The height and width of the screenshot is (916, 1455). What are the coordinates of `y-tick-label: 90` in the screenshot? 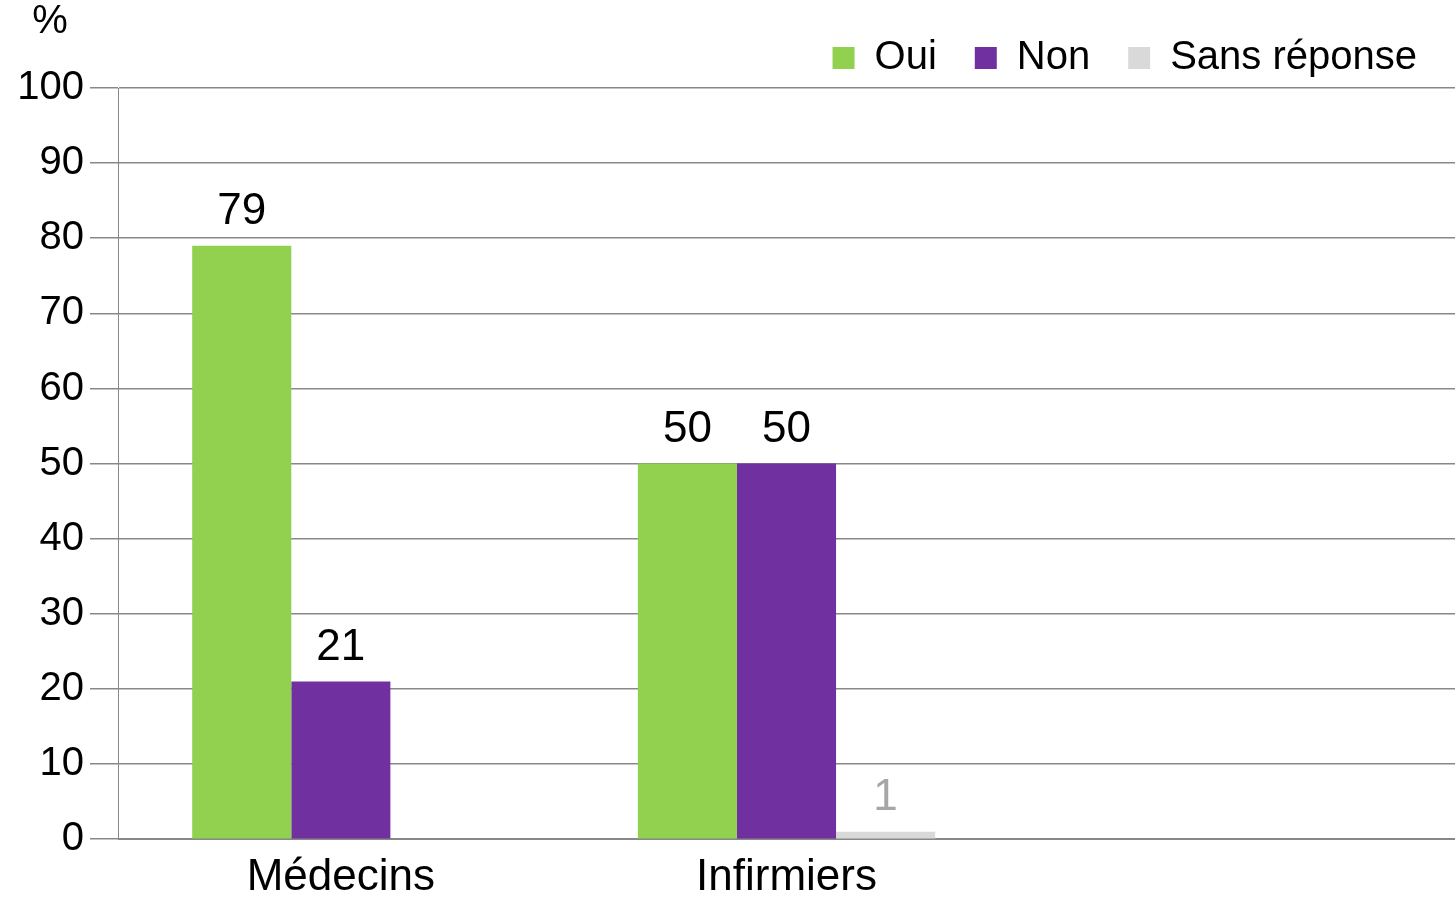 It's located at (61, 160).